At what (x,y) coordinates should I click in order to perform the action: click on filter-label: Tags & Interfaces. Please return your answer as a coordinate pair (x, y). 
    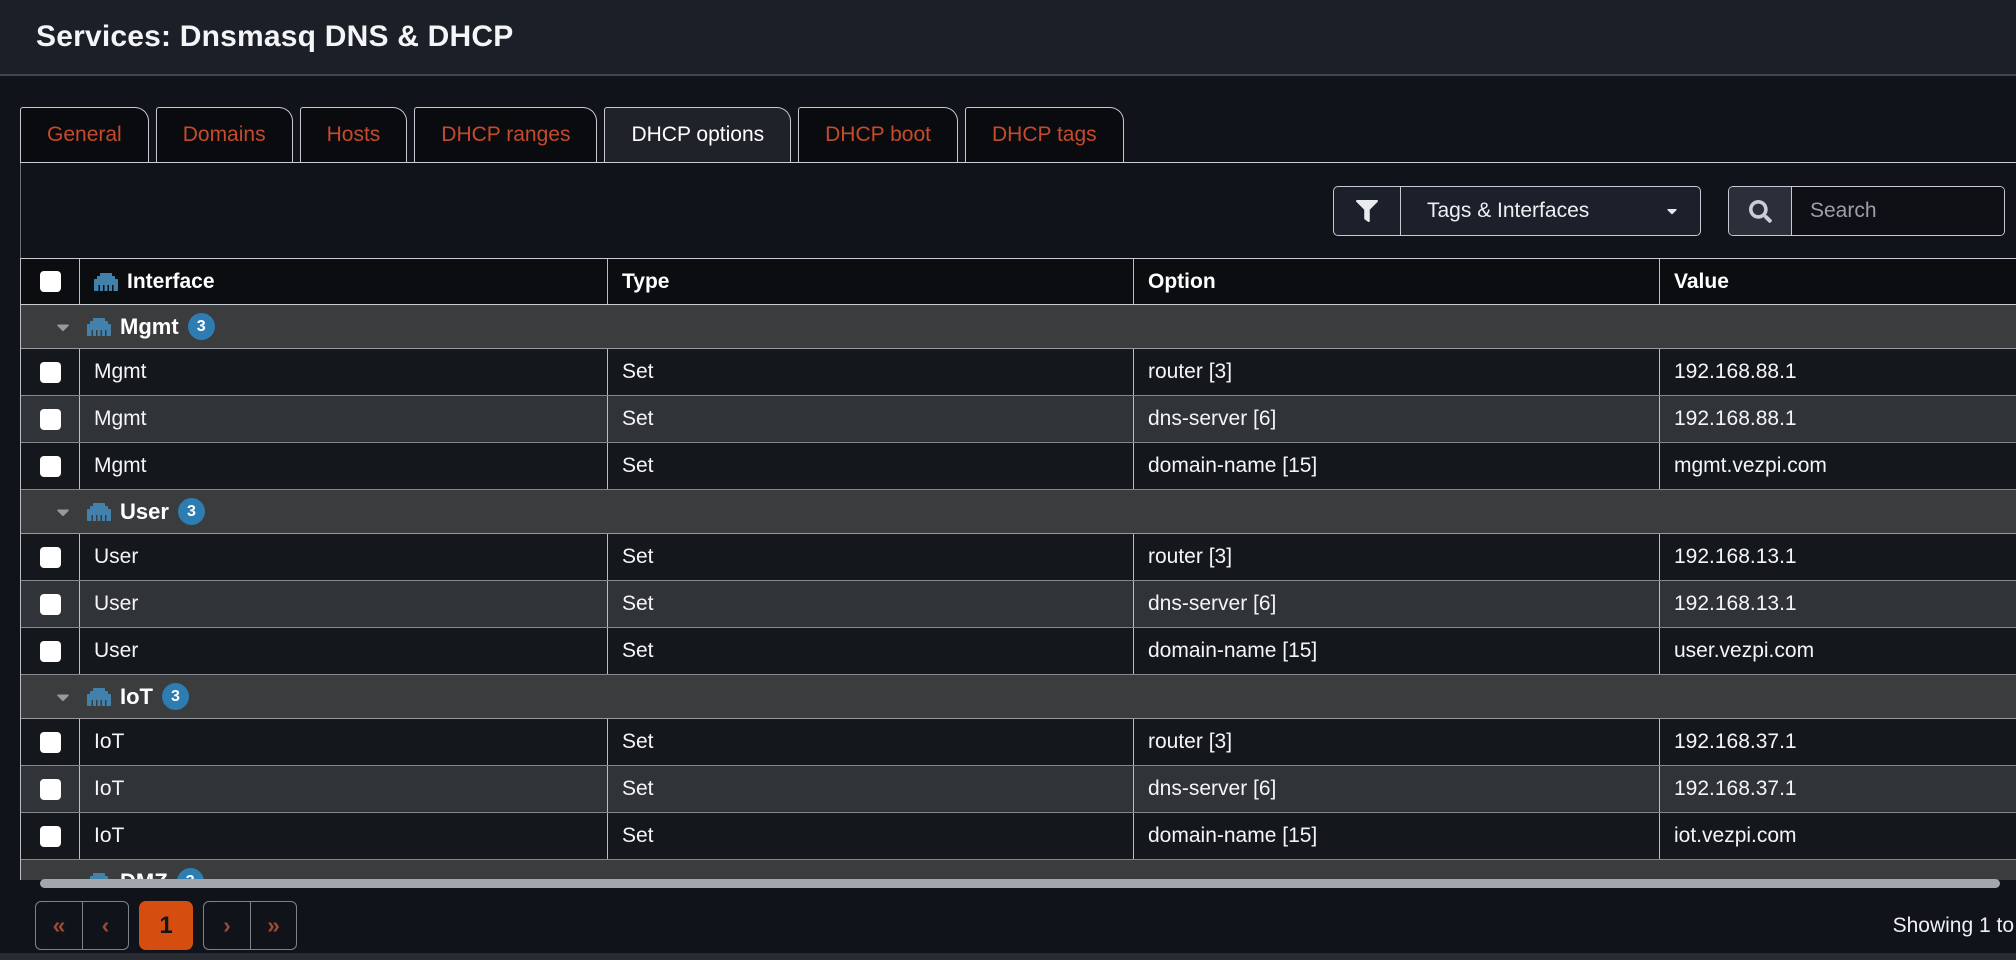
    Looking at the image, I should click on (1508, 210).